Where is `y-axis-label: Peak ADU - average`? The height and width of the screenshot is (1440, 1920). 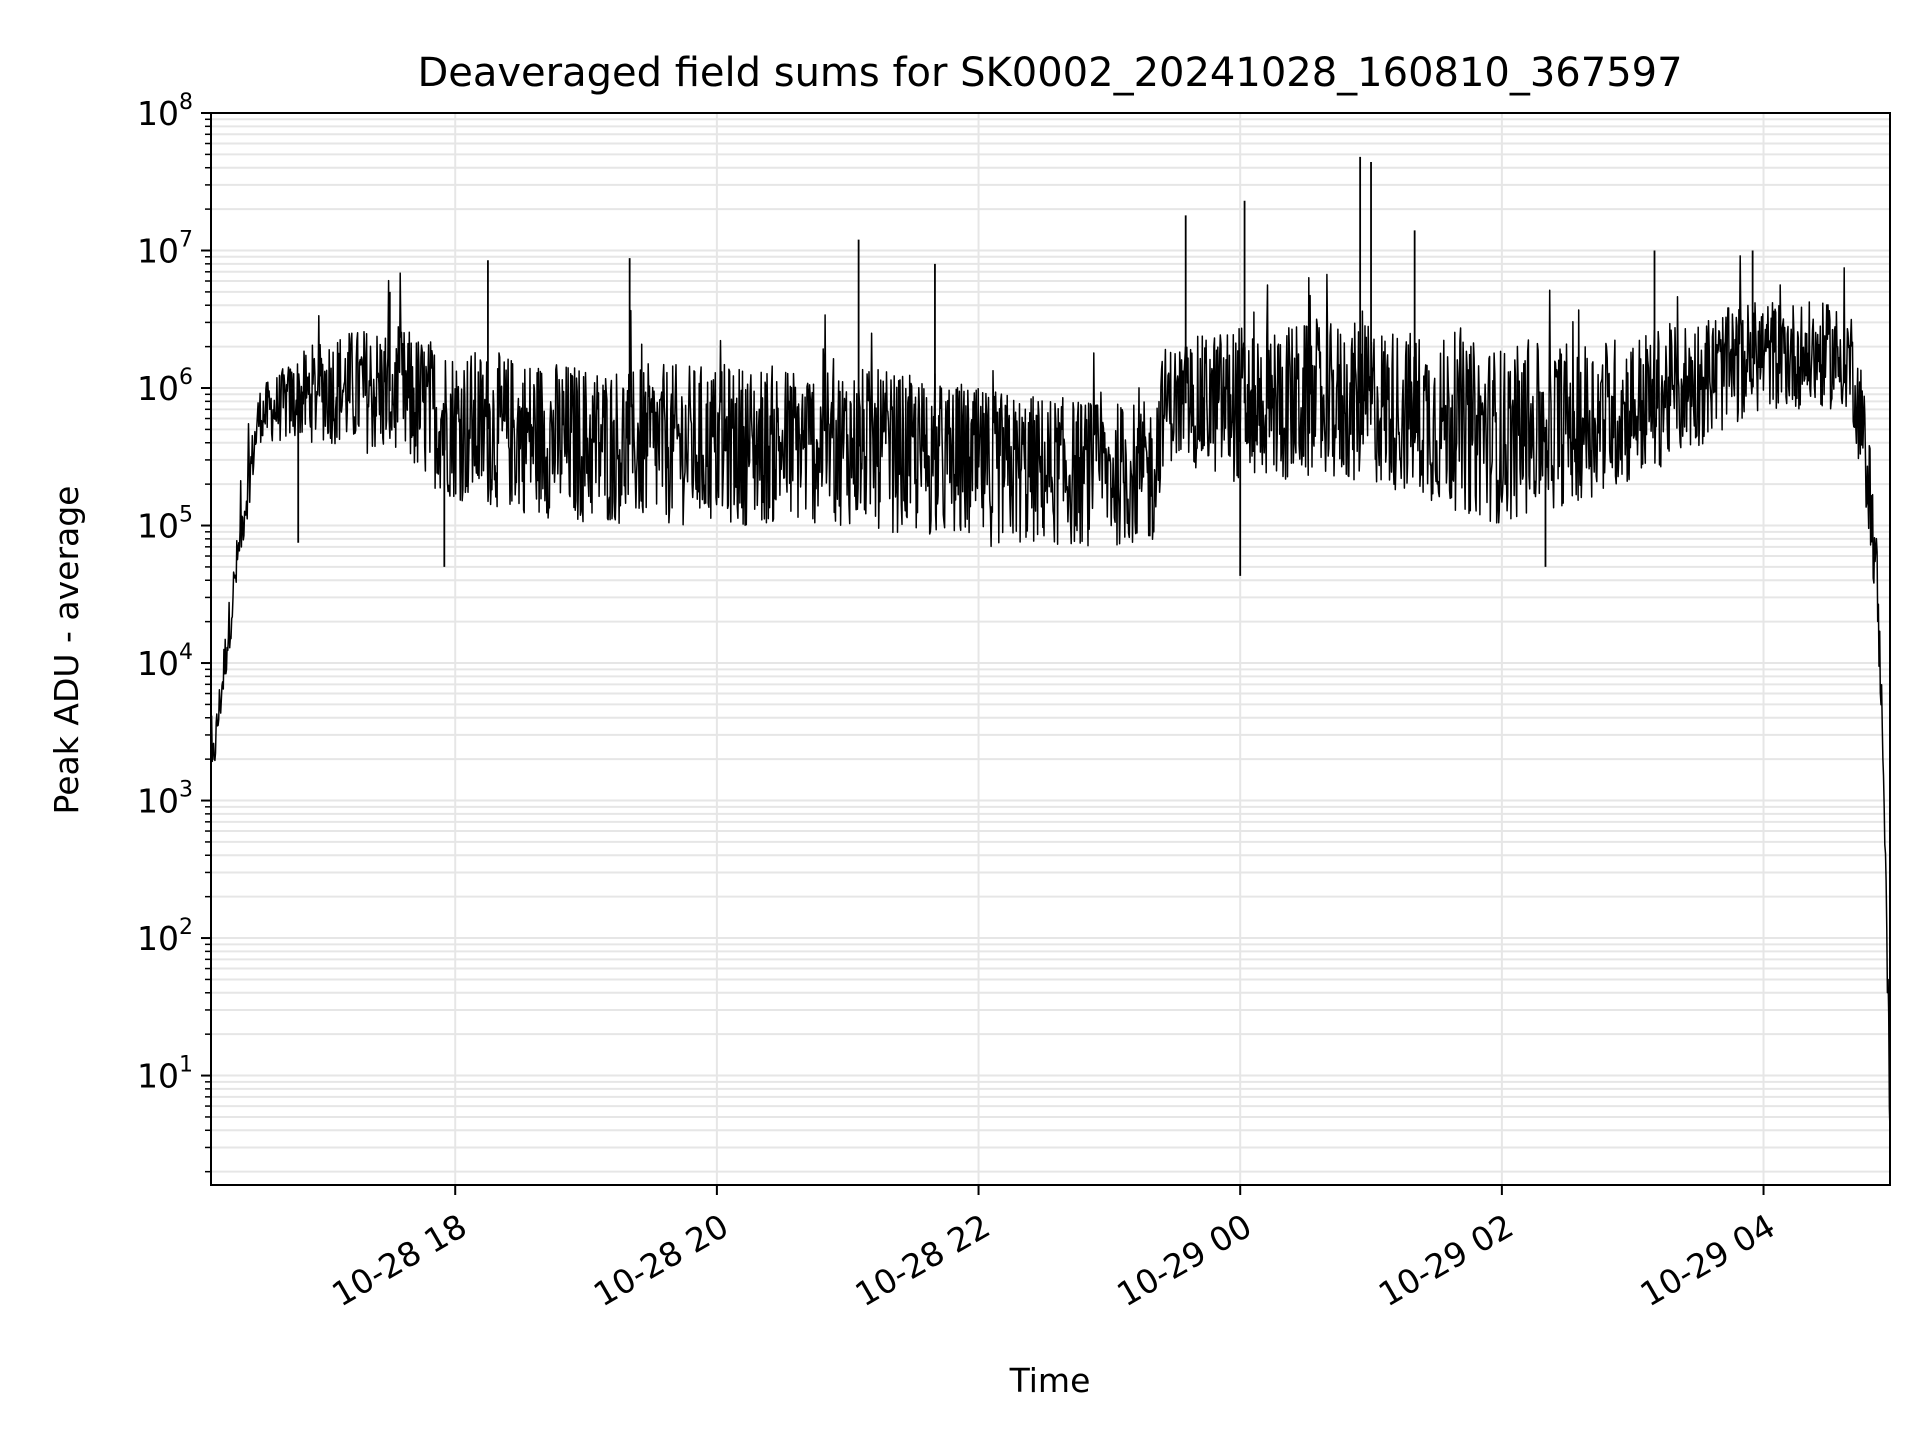
y-axis-label: Peak ADU - average is located at coordinates (66, 650).